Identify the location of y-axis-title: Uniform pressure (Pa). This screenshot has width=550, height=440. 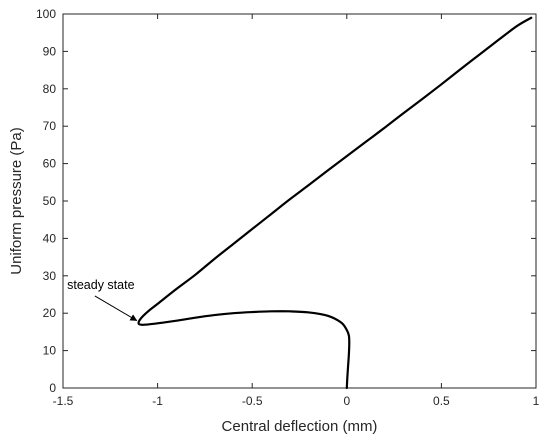
(16, 201).